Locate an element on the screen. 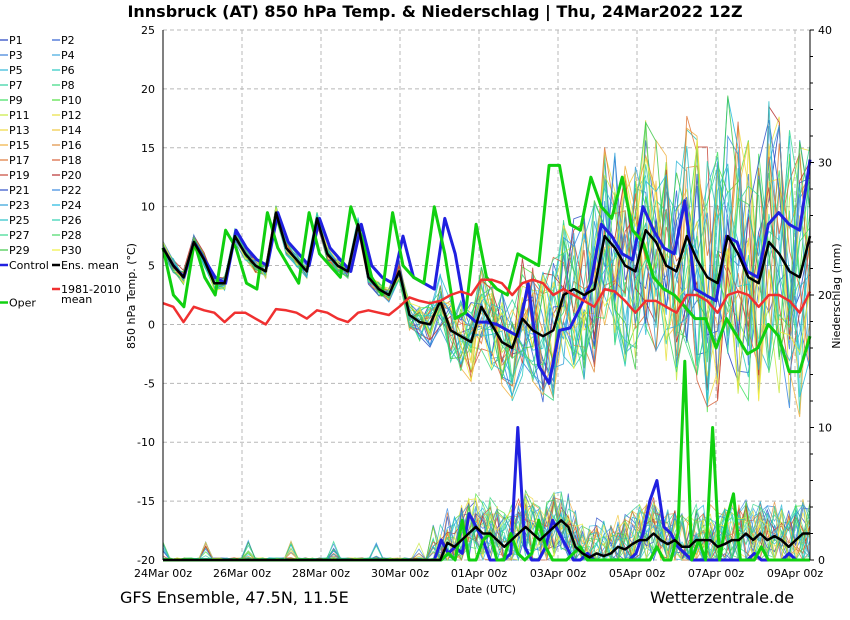  y-tick-label-left: -5 is located at coordinates (149, 383).